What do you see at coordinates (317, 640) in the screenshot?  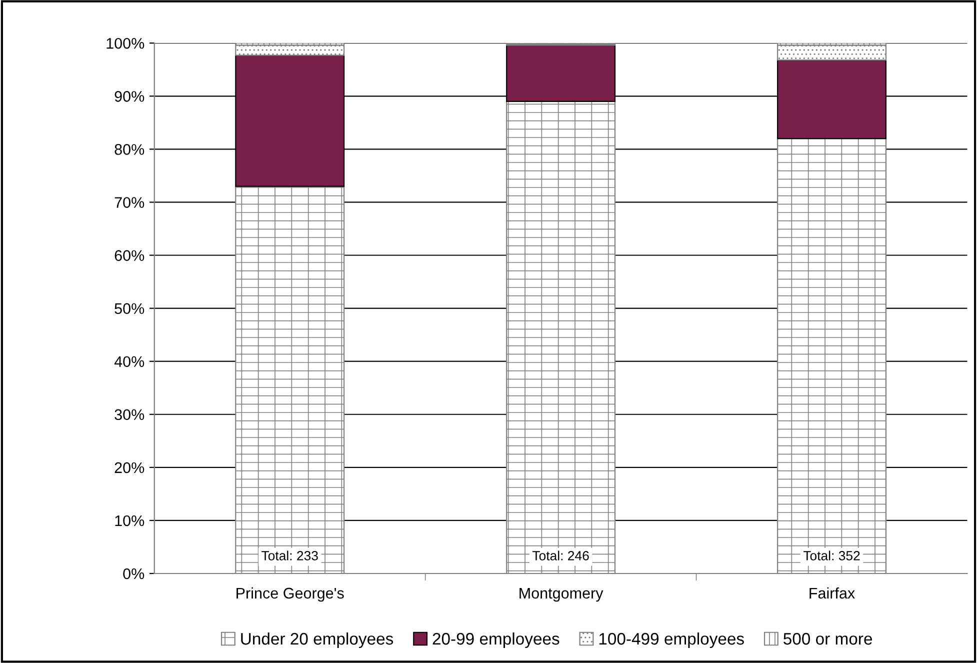 I see `legend-label: Under 20 employees` at bounding box center [317, 640].